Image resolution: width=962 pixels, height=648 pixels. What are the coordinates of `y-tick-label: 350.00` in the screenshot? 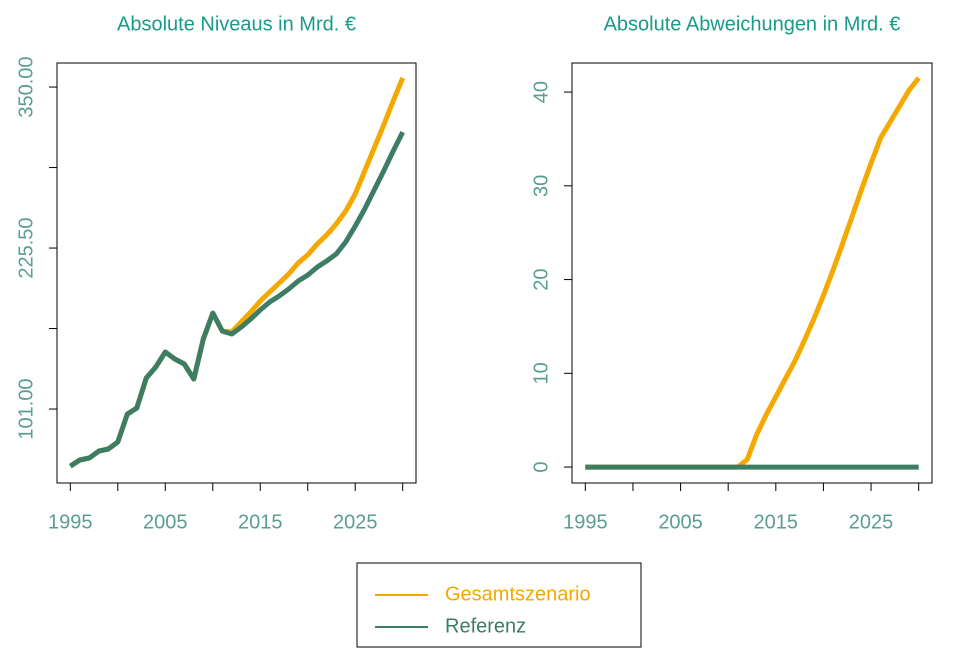 It's located at (26, 86).